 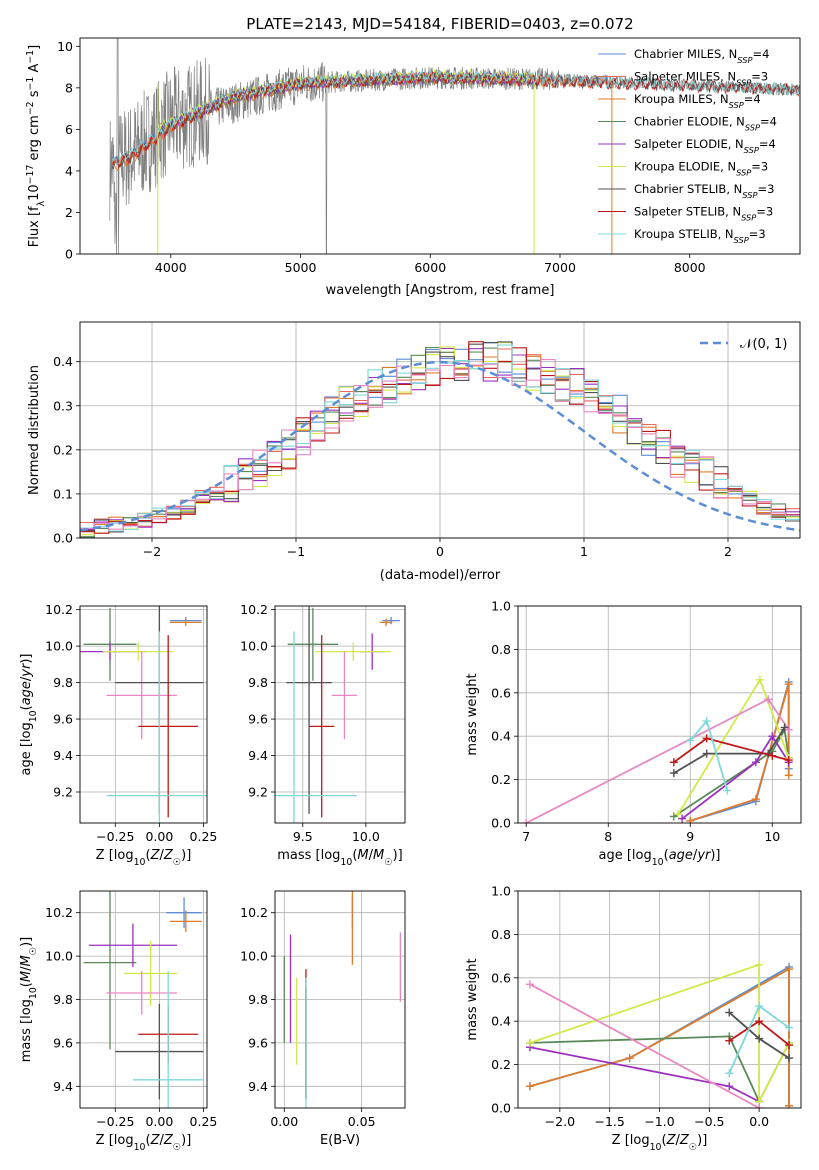 I want to click on mass-vs-Z-axes-y-axis-label: mass [log10(M/M☉)], so click(x=29, y=1000).